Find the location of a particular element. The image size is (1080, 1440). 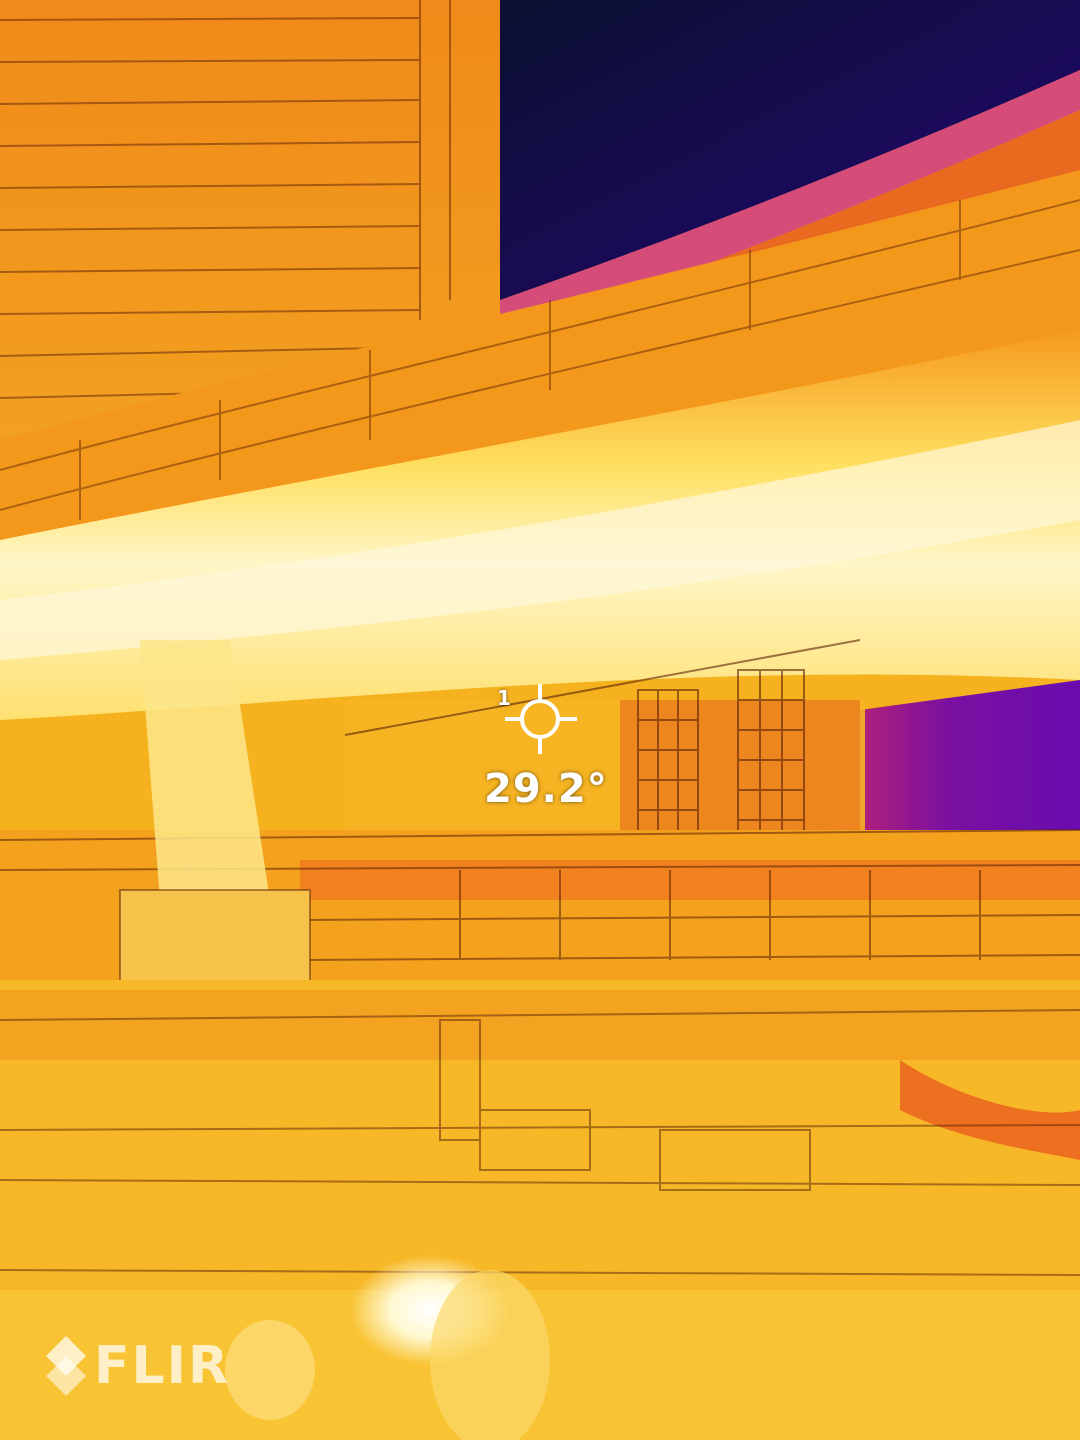

spot-marker-index: 1 is located at coordinates (504, 698).